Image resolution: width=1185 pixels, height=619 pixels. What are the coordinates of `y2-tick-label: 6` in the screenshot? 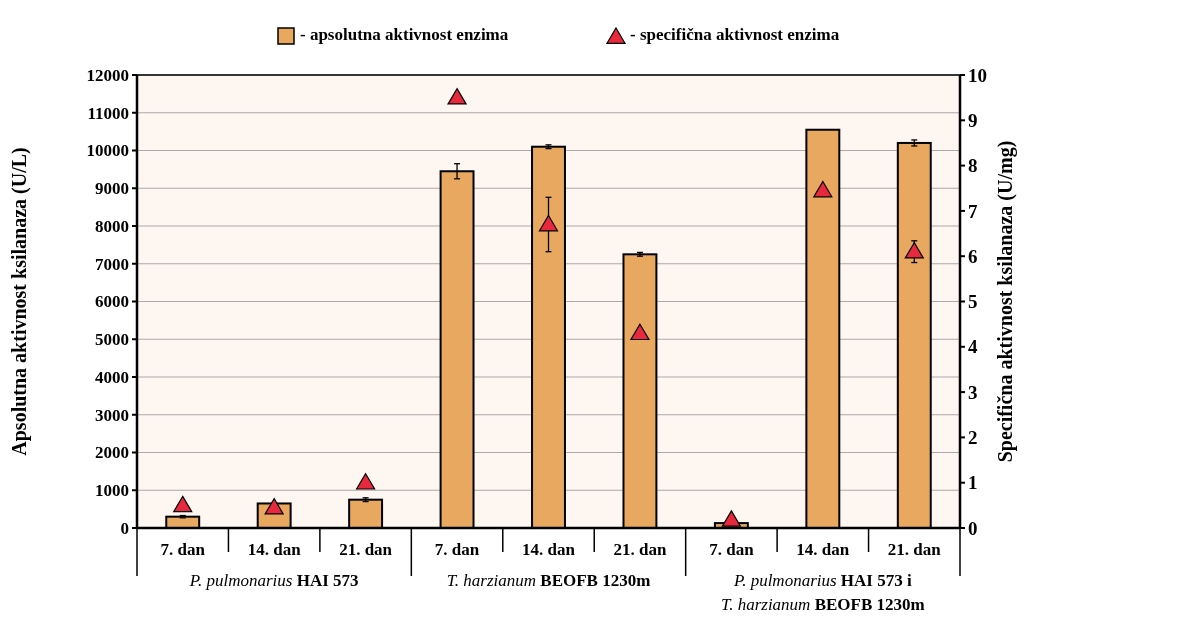 It's located at (973, 256).